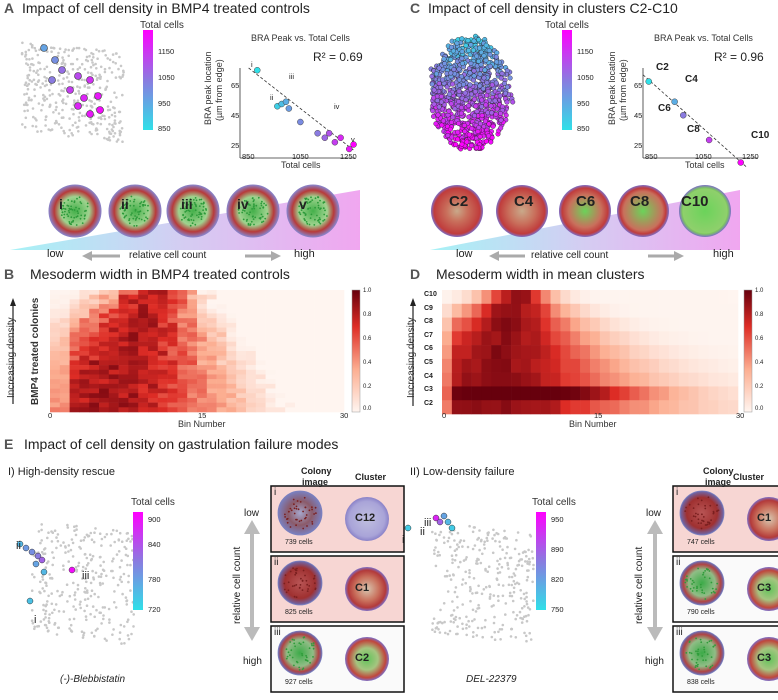 This screenshot has height=700, width=778. What do you see at coordinates (325, 137) in the screenshot?
I see `scatter-point` at bounding box center [325, 137].